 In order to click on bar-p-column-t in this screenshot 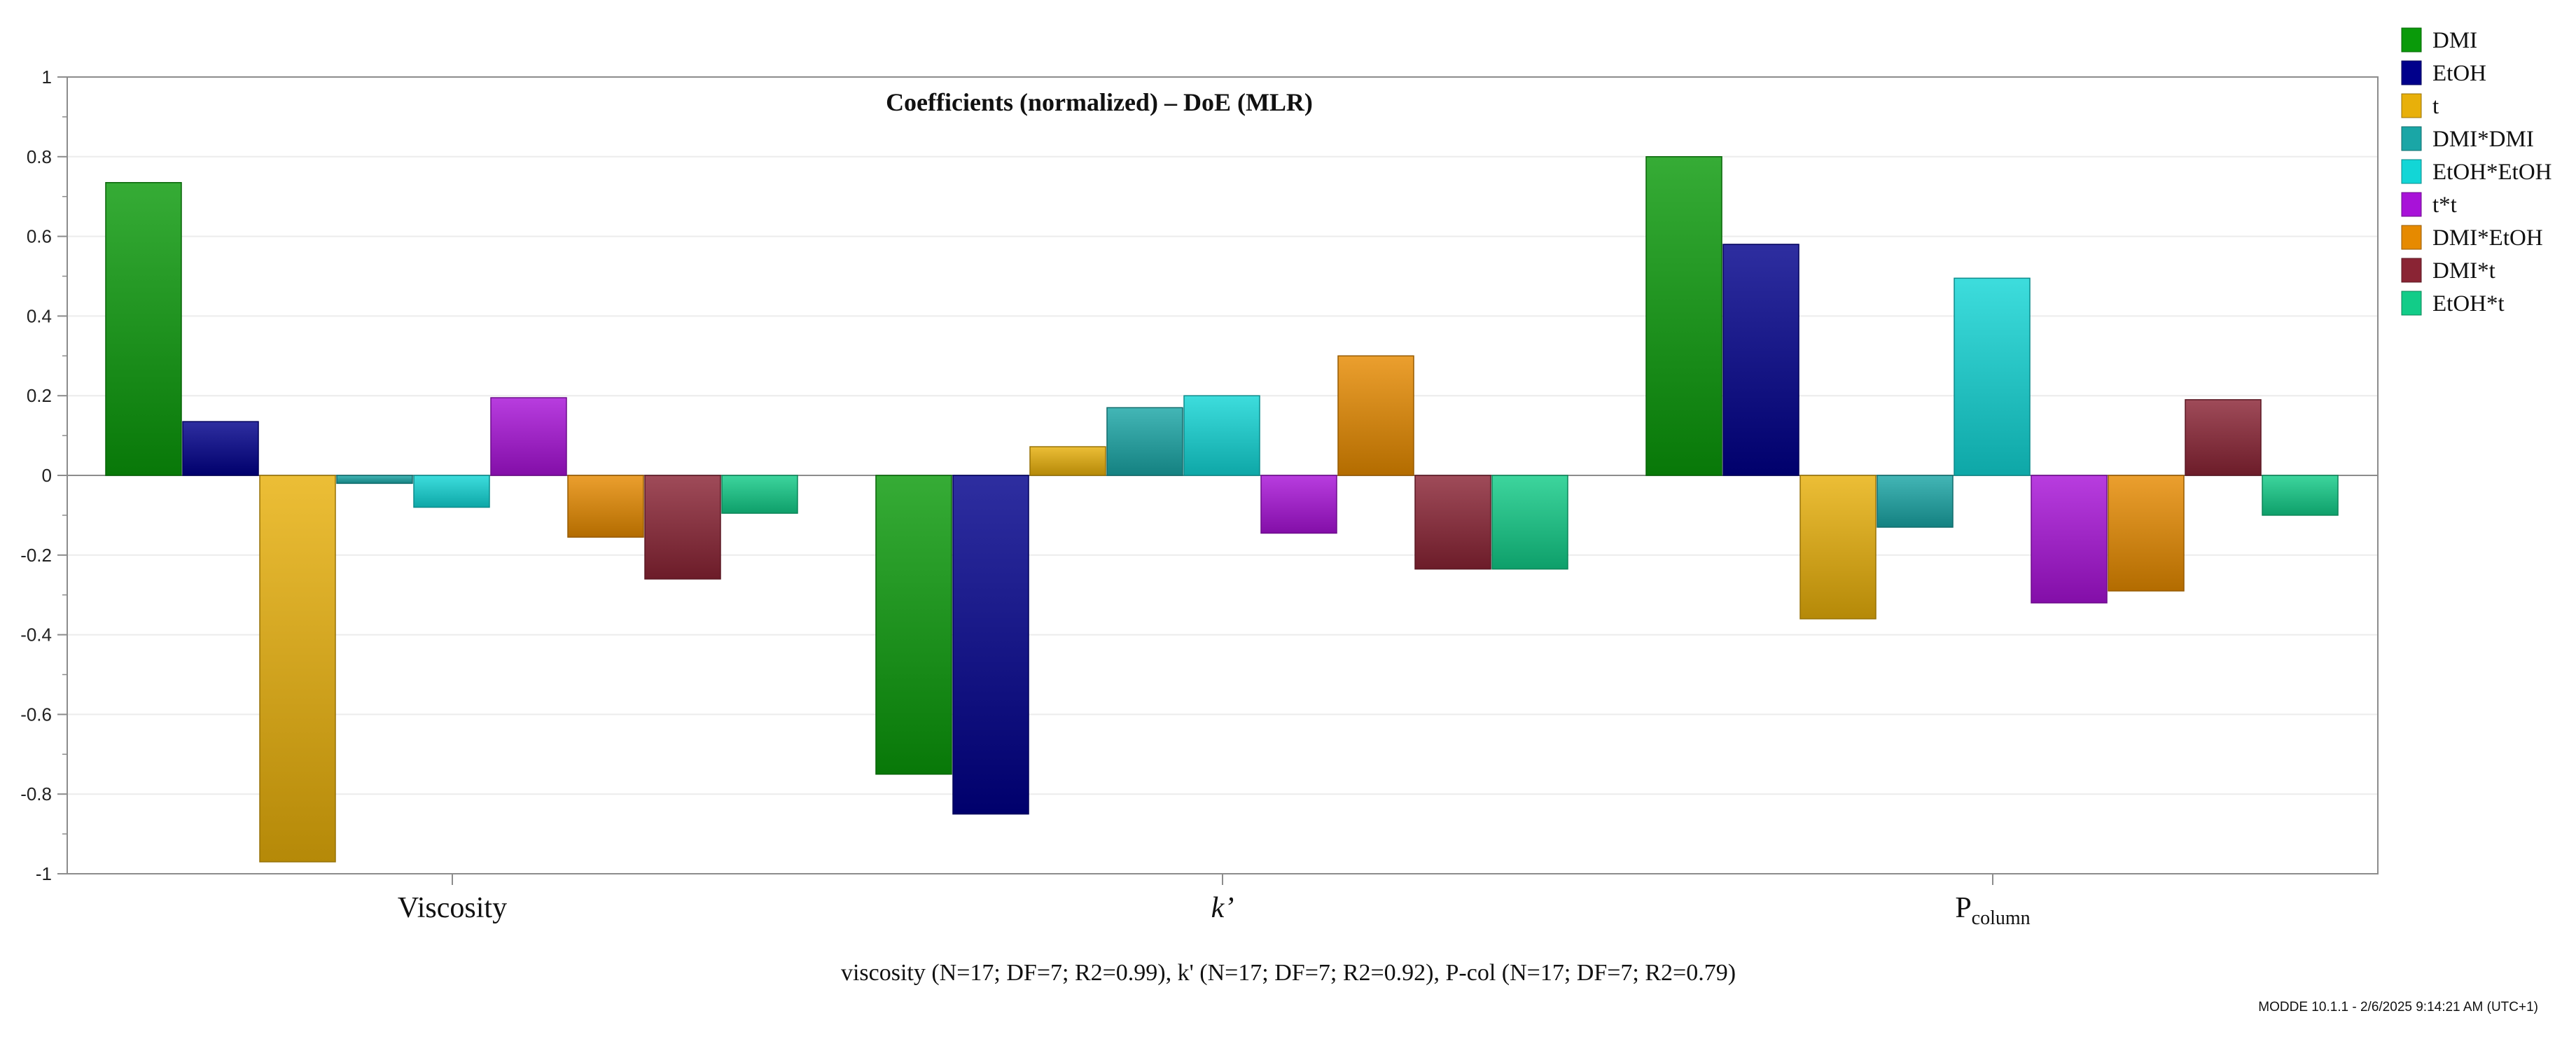, I will do `click(1838, 547)`.